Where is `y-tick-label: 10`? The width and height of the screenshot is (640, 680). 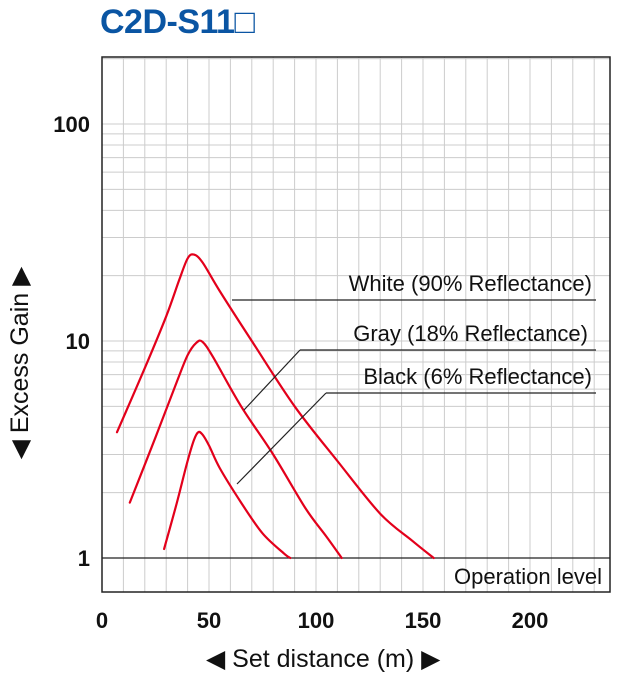
y-tick-label: 10 is located at coordinates (78, 341).